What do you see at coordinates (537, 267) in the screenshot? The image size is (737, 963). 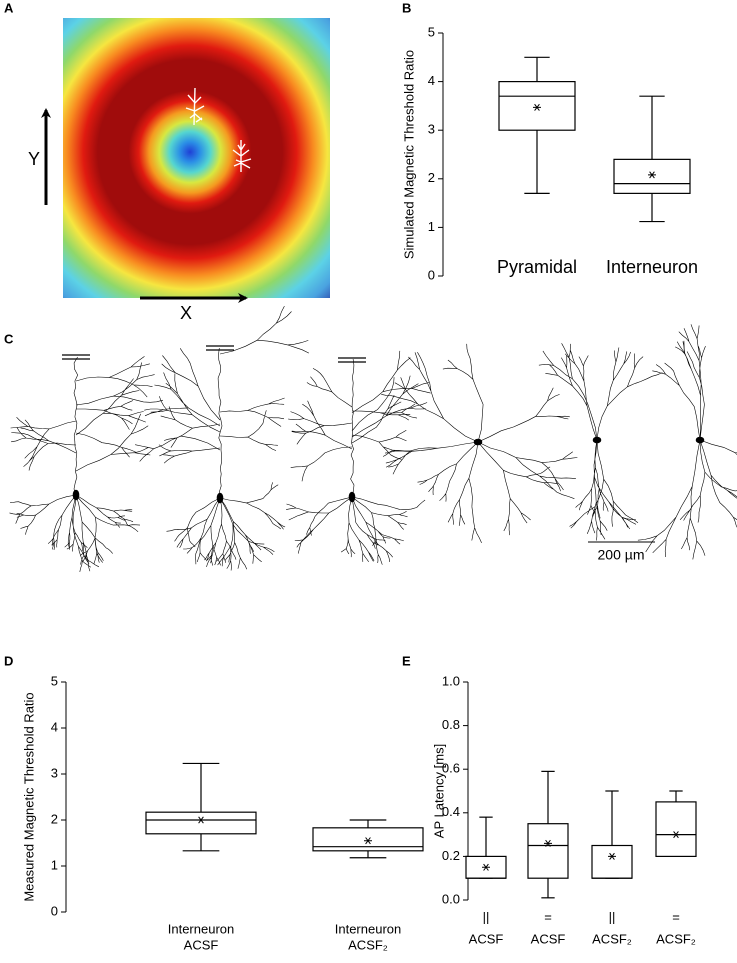 I see `x-tick-label: Pyramidal` at bounding box center [537, 267].